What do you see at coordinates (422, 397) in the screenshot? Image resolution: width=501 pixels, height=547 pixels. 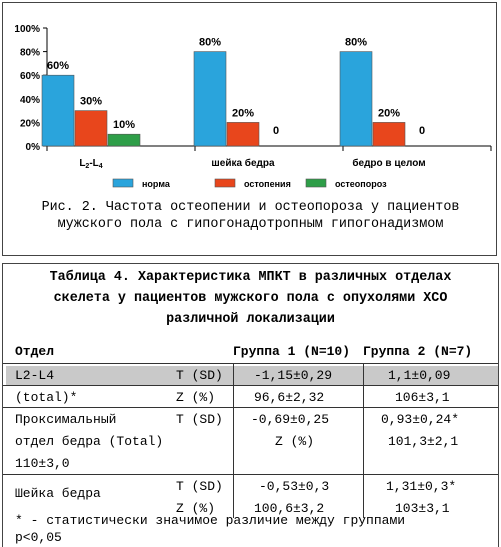 I see `row-total-g2: 106±3,1` at bounding box center [422, 397].